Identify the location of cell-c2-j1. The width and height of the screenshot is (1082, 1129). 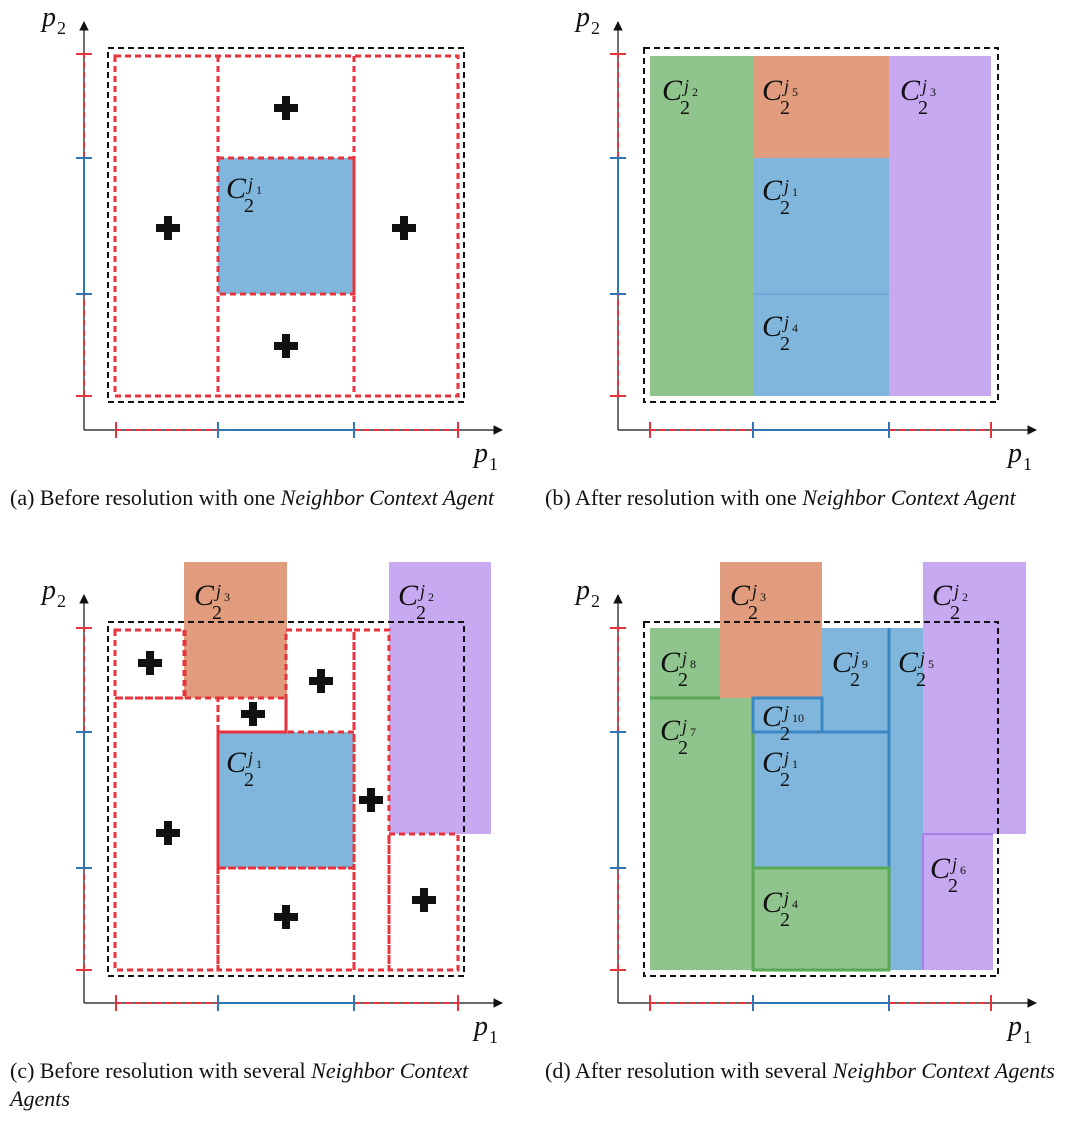
(821, 226).